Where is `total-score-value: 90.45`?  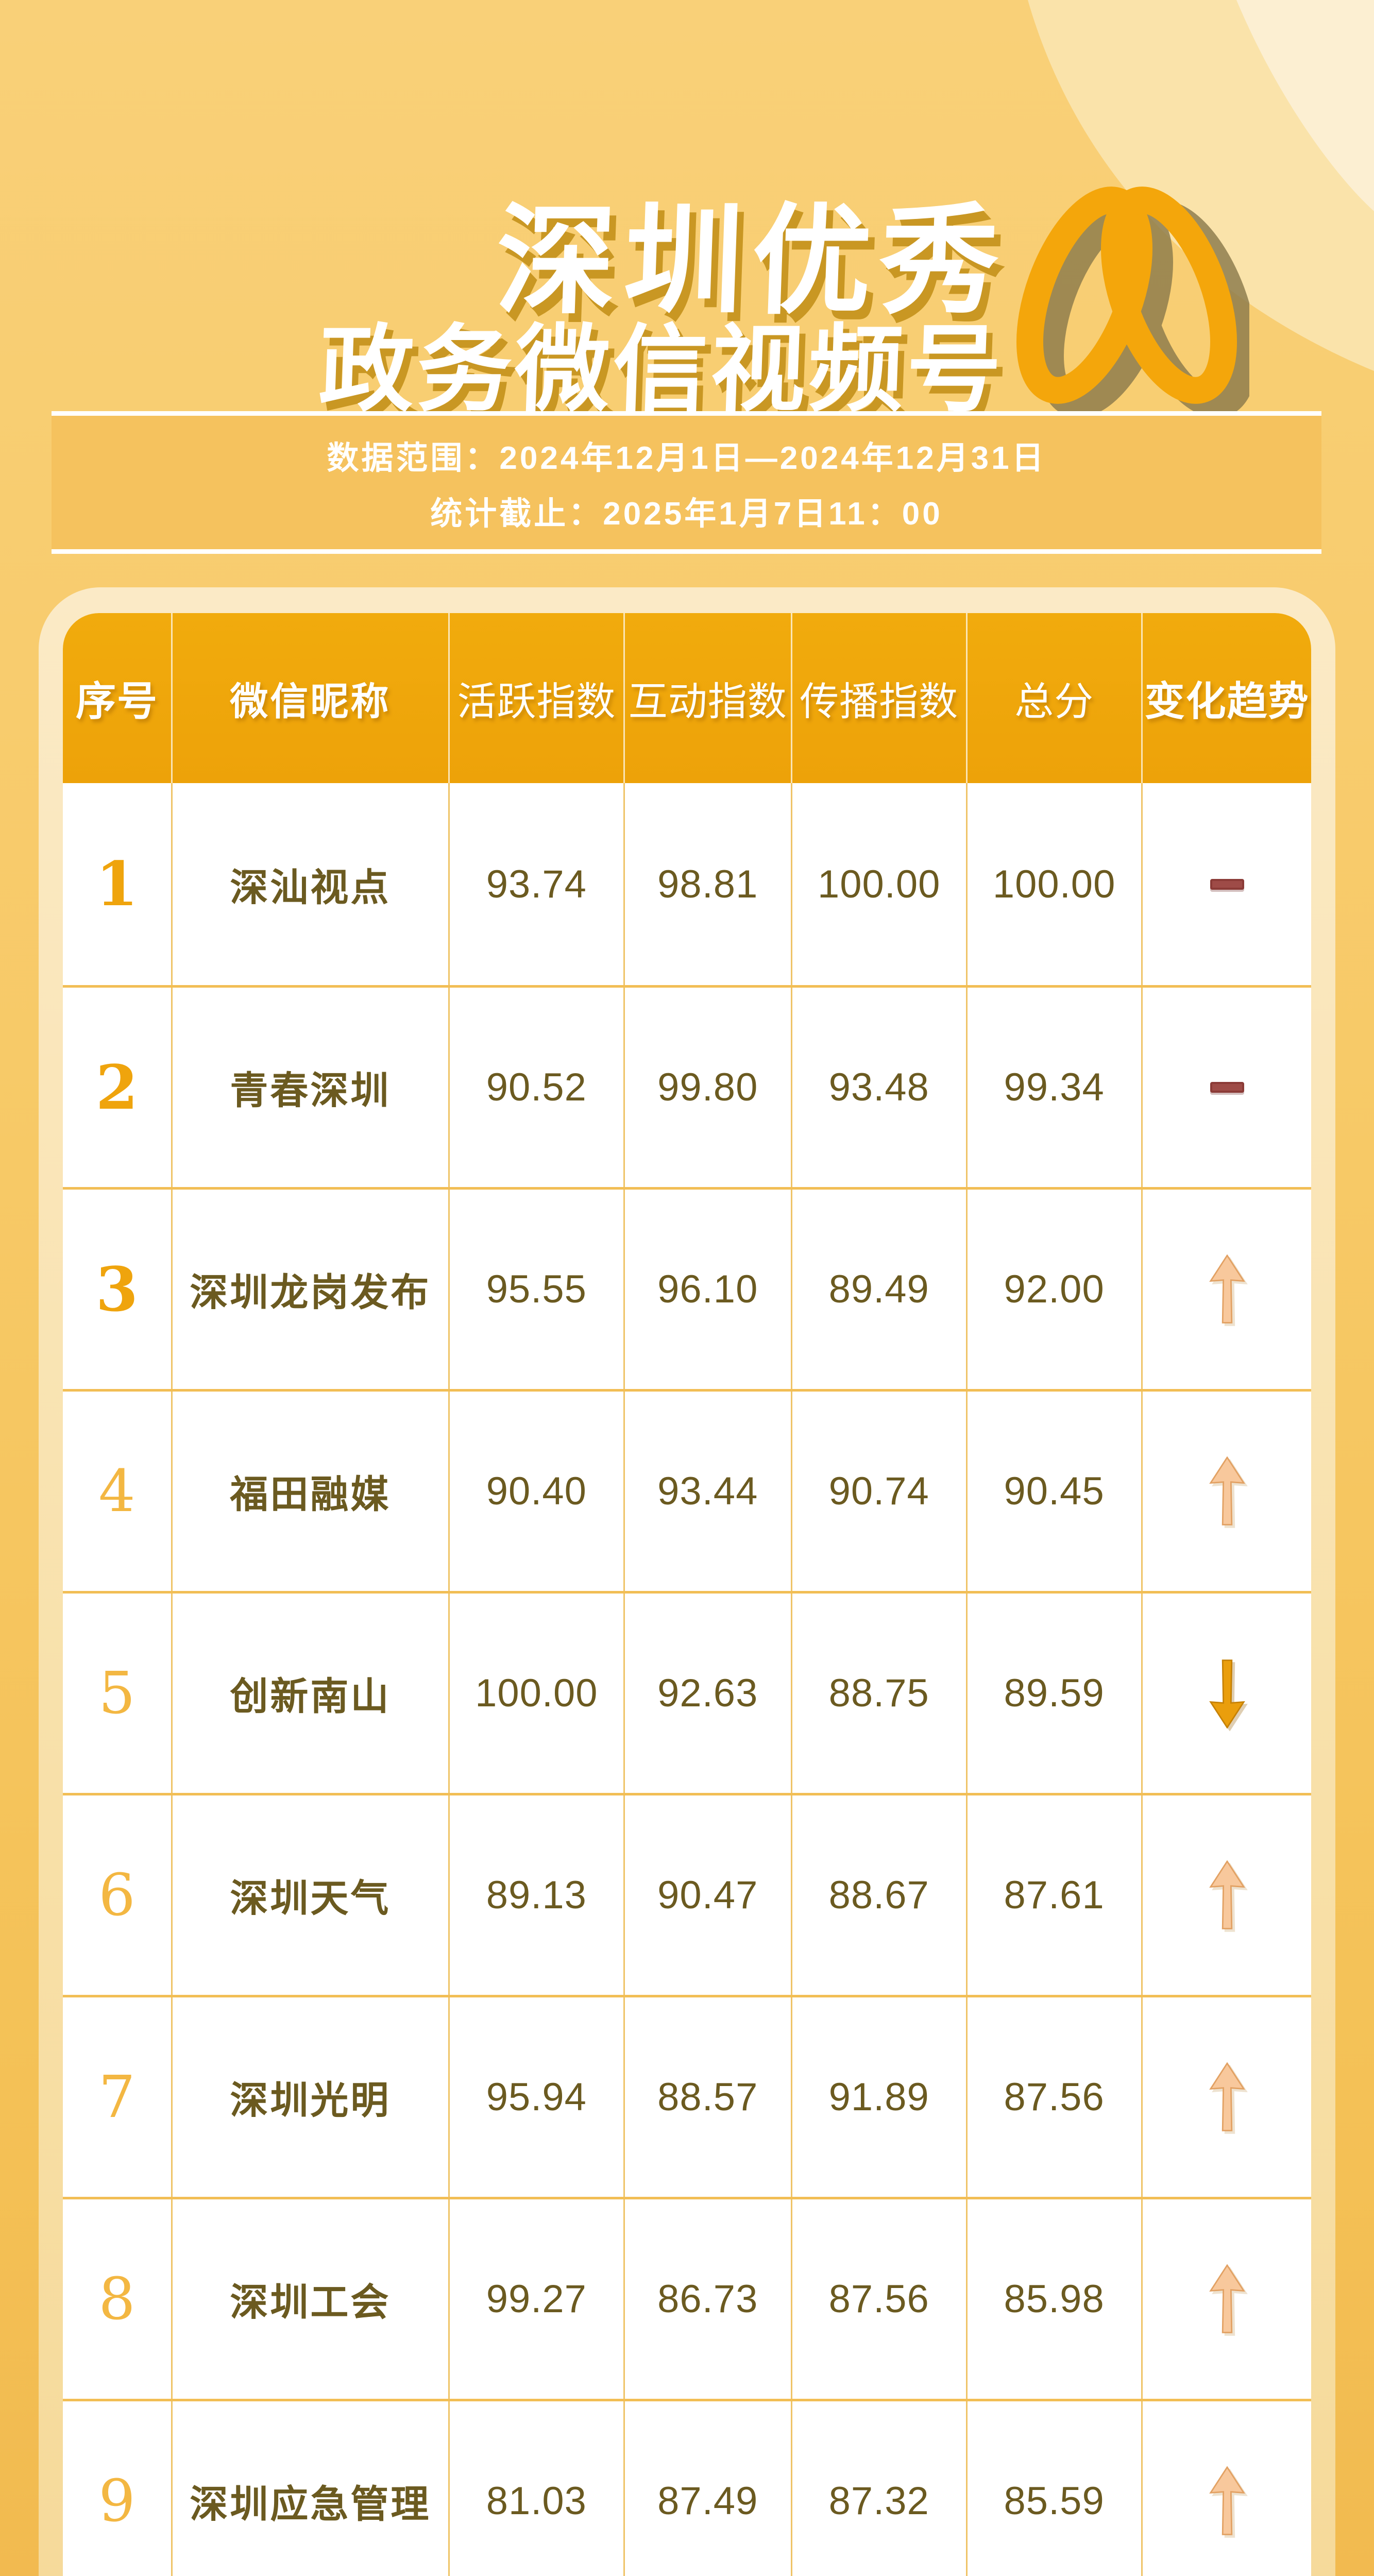
total-score-value: 90.45 is located at coordinates (1054, 1491).